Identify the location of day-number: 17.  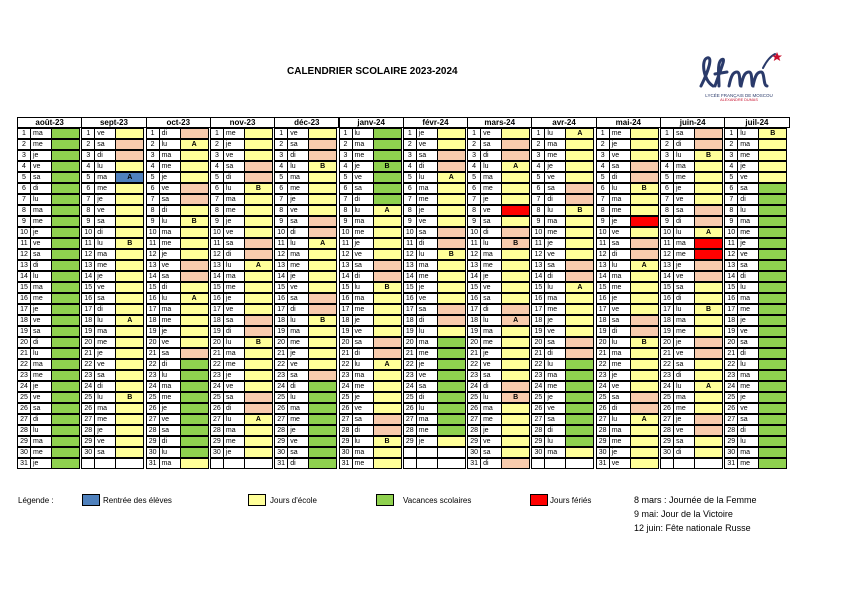
(731, 309).